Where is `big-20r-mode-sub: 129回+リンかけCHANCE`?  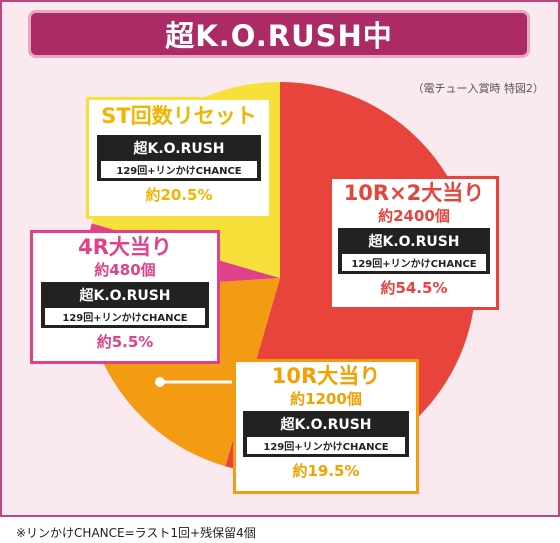 big-20r-mode-sub: 129回+リンかけCHANCE is located at coordinates (414, 262).